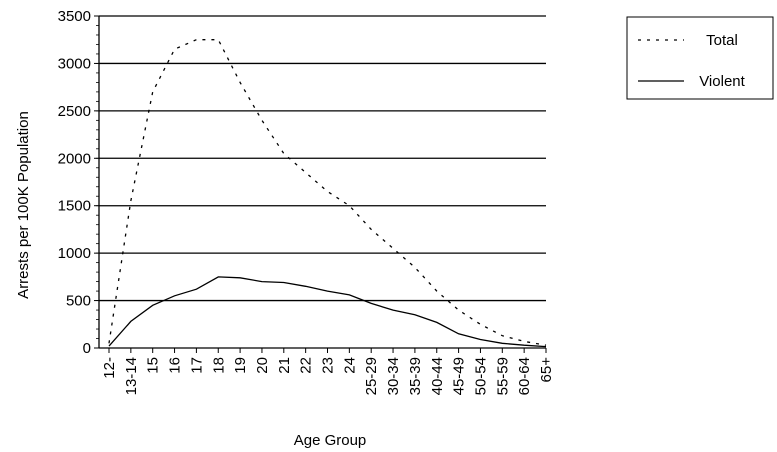  Describe the element at coordinates (524, 376) in the screenshot. I see `x-tick-label: 60-64` at that location.